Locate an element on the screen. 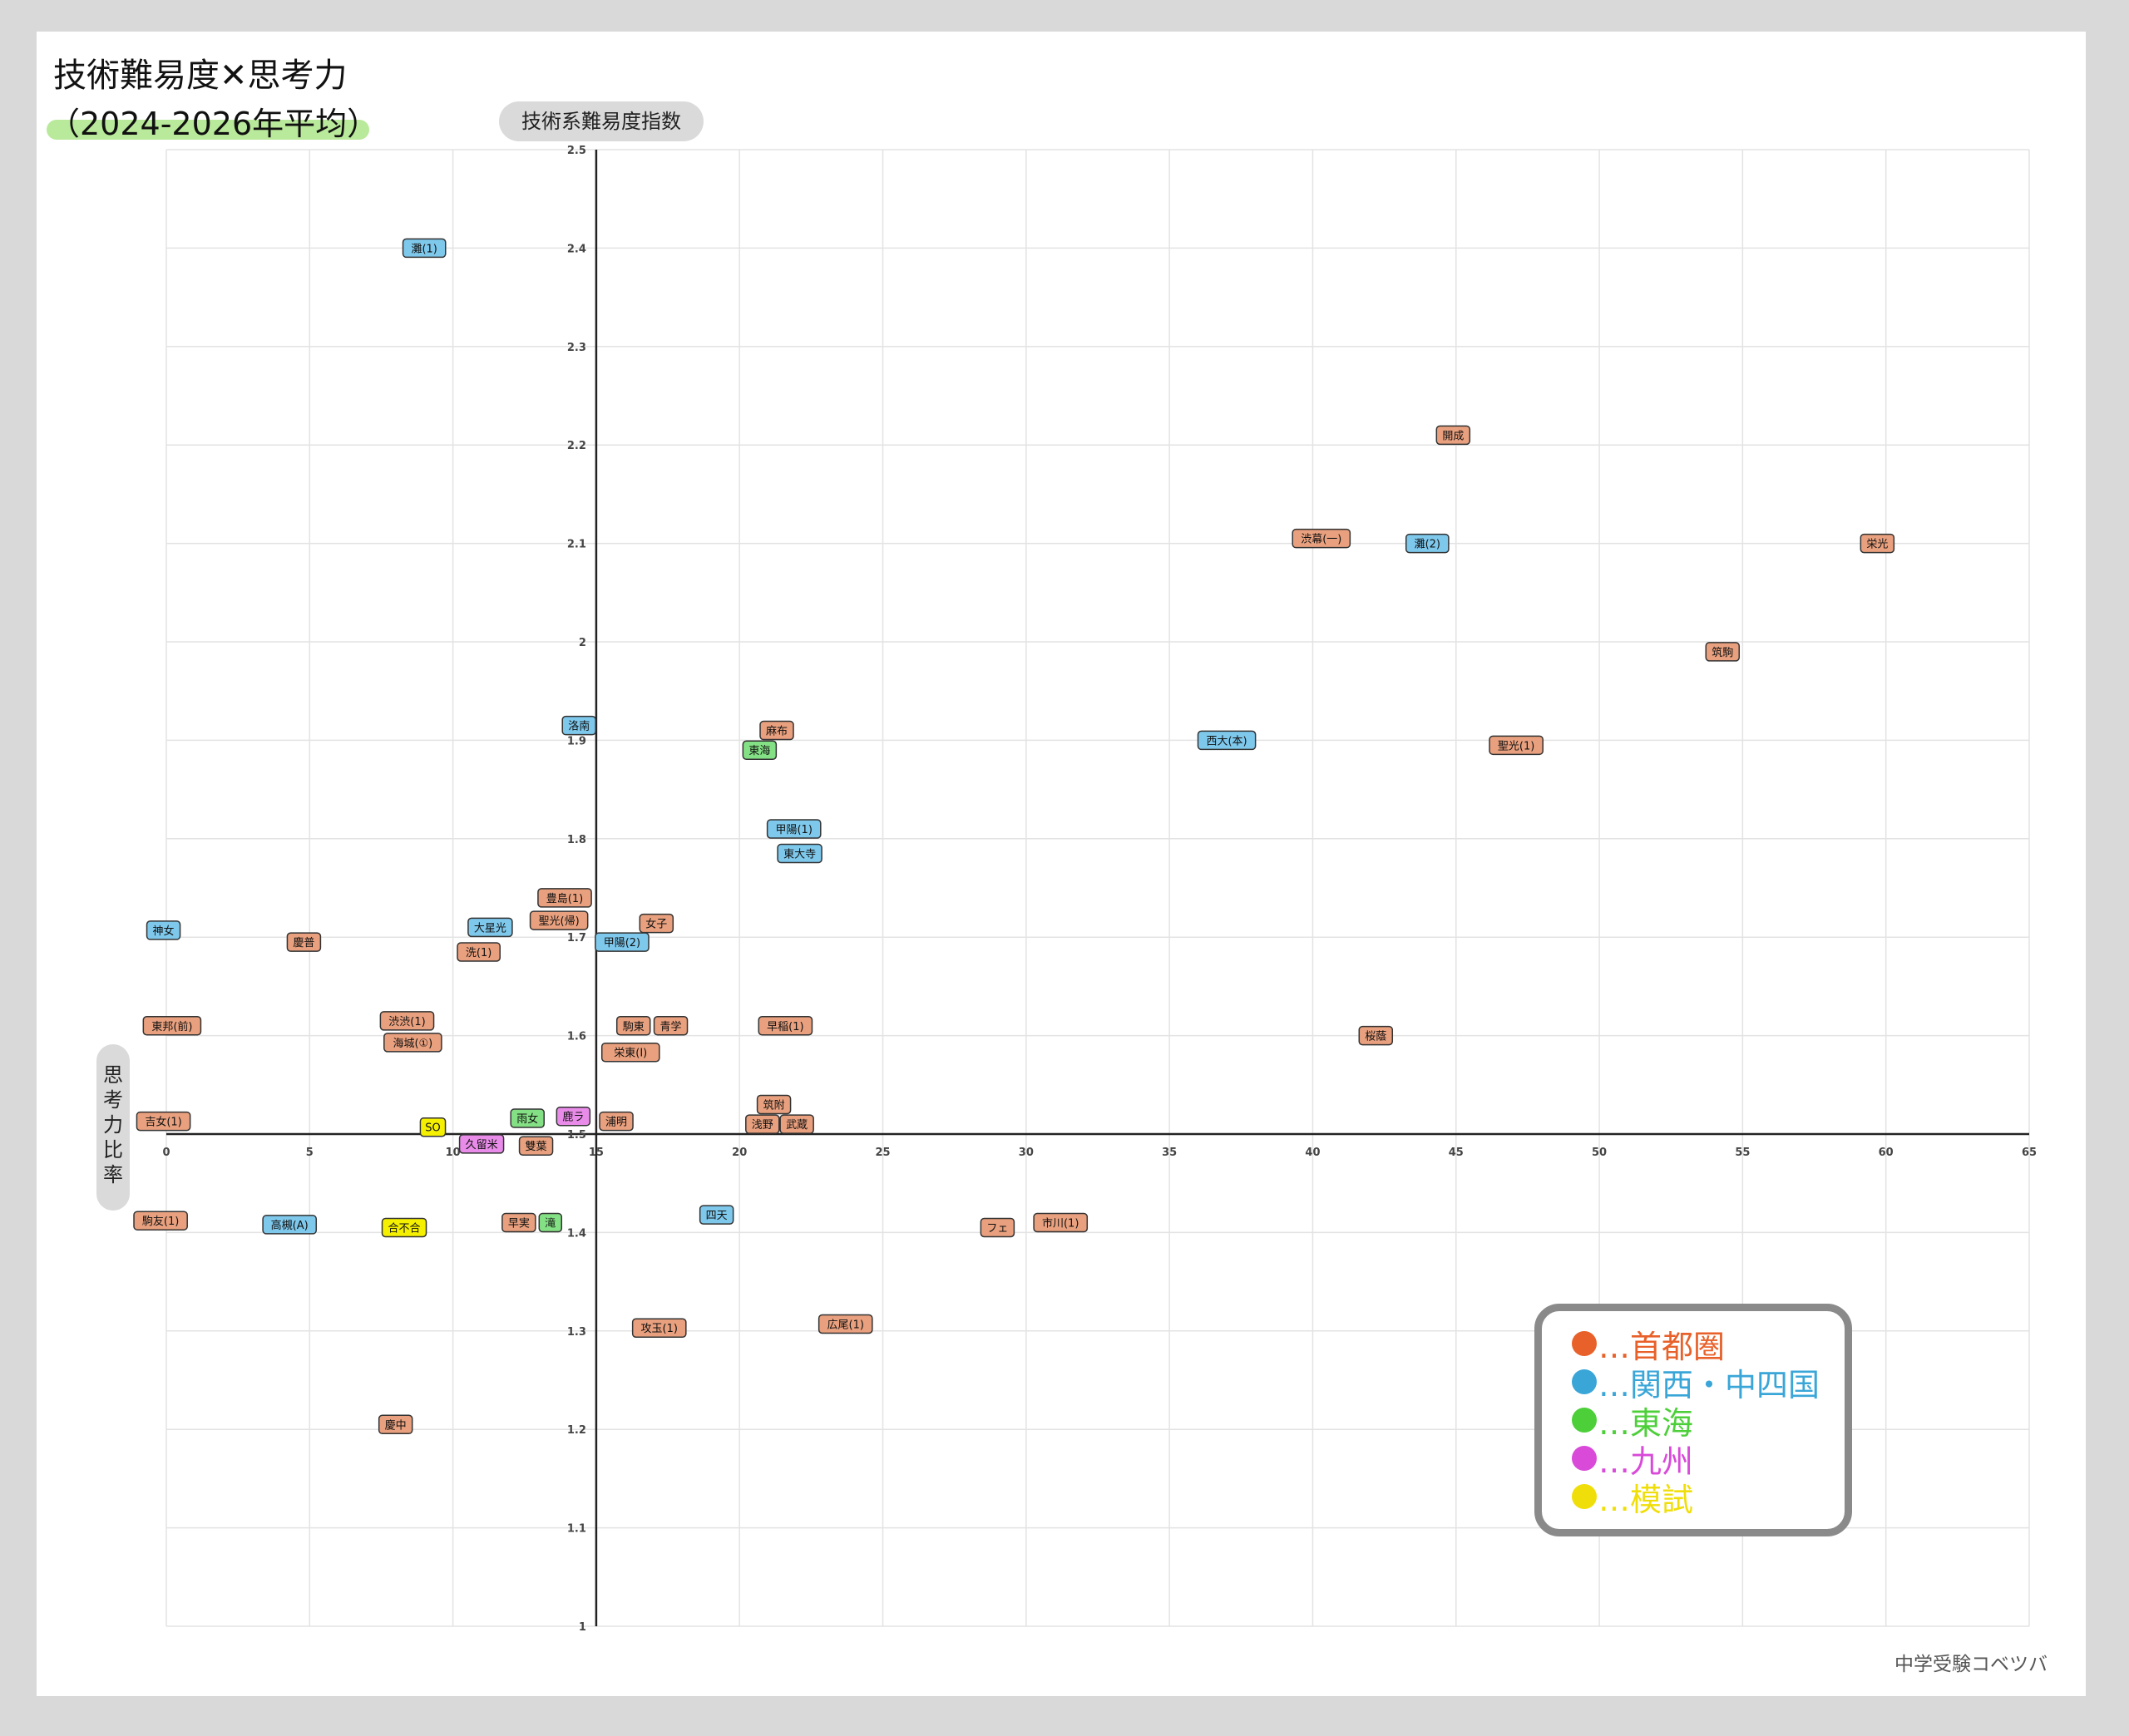  data-point-label: SO is located at coordinates (432, 1128).